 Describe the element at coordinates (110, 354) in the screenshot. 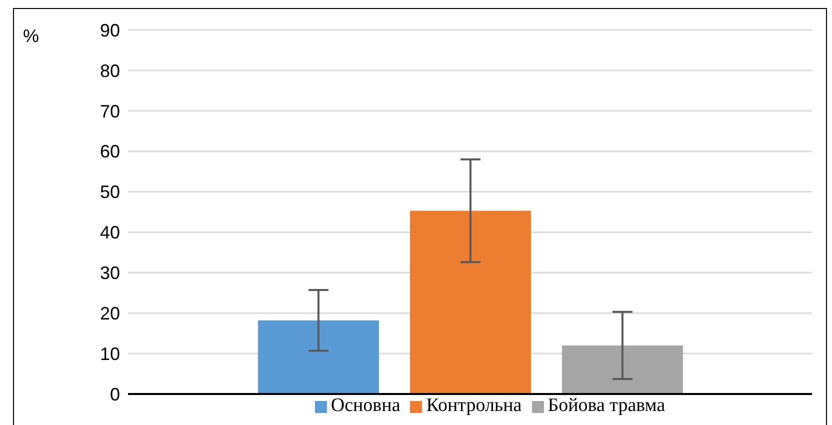

I see `y-tick-label: 10` at that location.